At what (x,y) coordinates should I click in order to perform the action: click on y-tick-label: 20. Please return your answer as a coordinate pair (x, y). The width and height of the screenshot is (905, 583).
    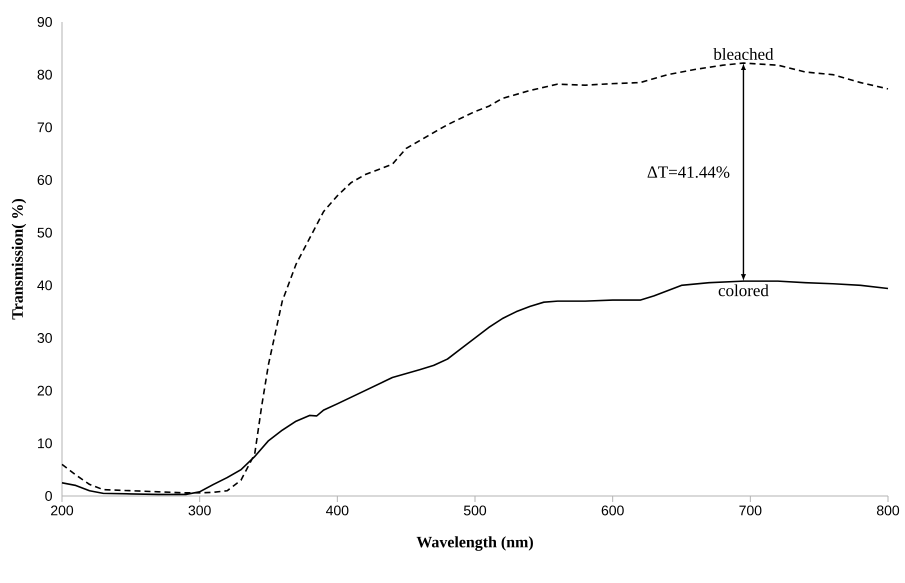
    Looking at the image, I should click on (45, 391).